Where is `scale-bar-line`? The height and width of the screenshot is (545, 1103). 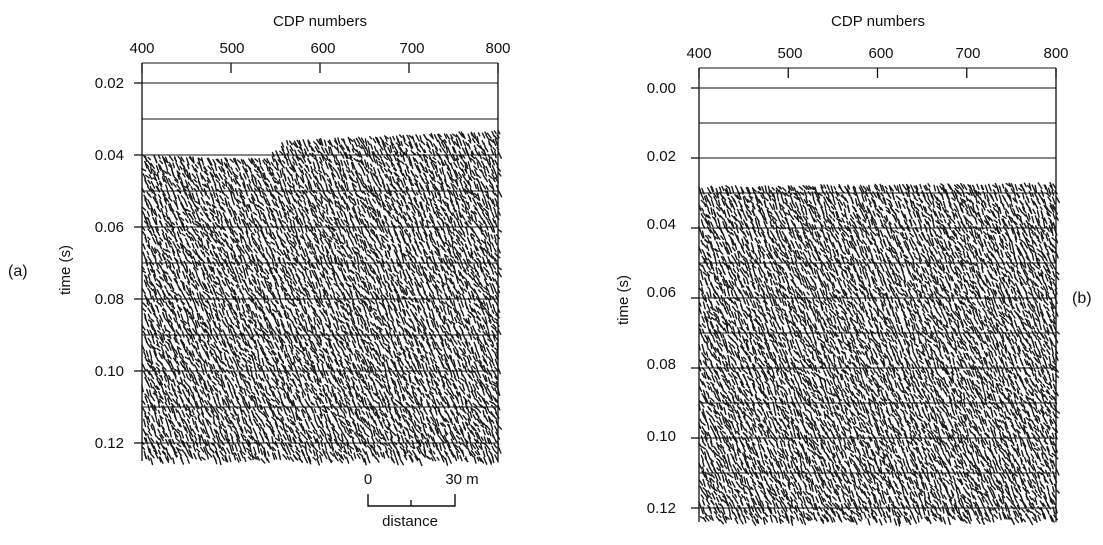 scale-bar-line is located at coordinates (411, 500).